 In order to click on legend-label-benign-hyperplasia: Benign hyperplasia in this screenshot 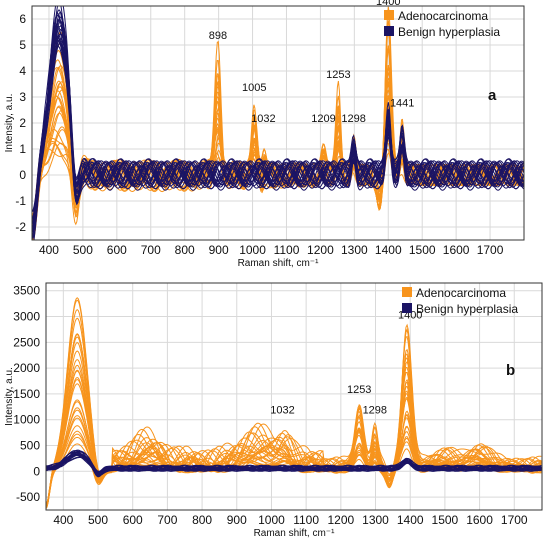, I will do `click(449, 32)`.